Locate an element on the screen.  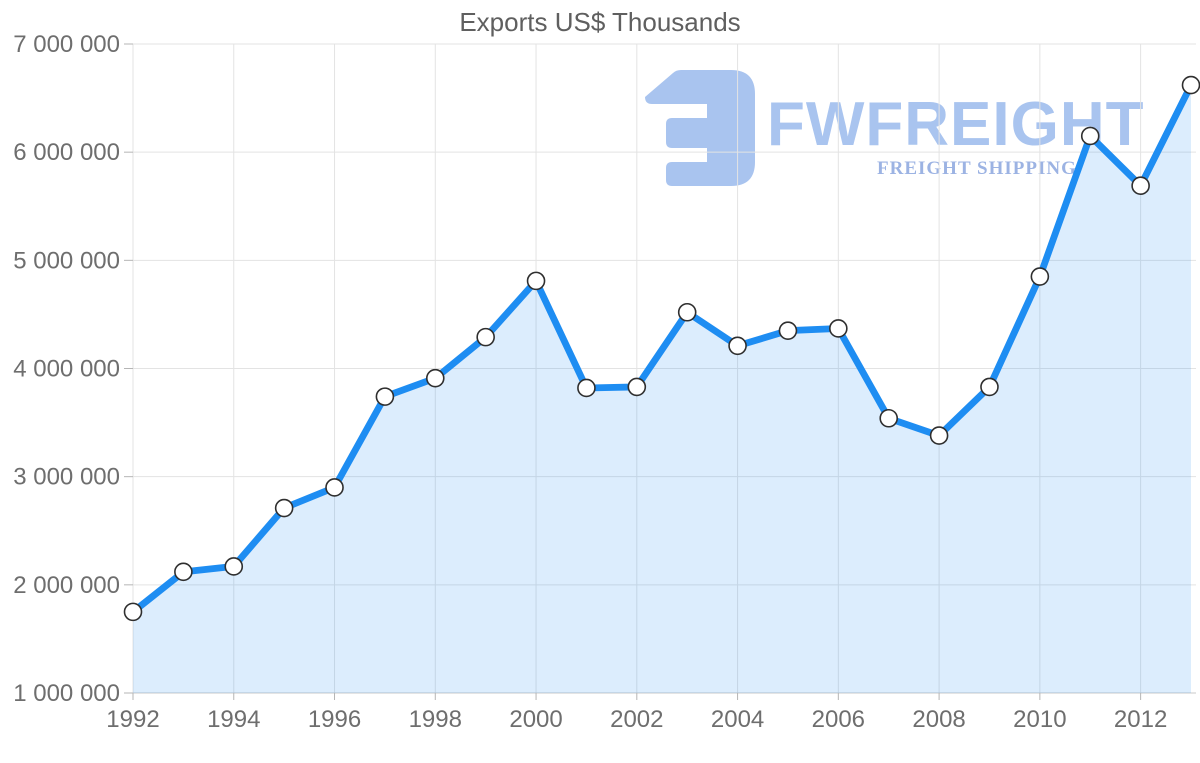
y-axis-label: 3 000 000 is located at coordinates (66, 477).